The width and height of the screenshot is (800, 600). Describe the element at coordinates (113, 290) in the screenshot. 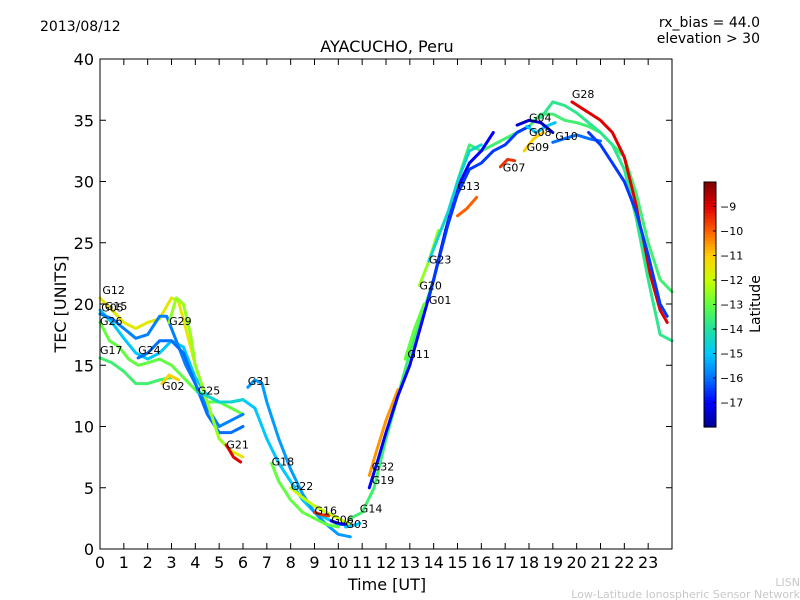

I see `prn-label-g12: G12` at that location.